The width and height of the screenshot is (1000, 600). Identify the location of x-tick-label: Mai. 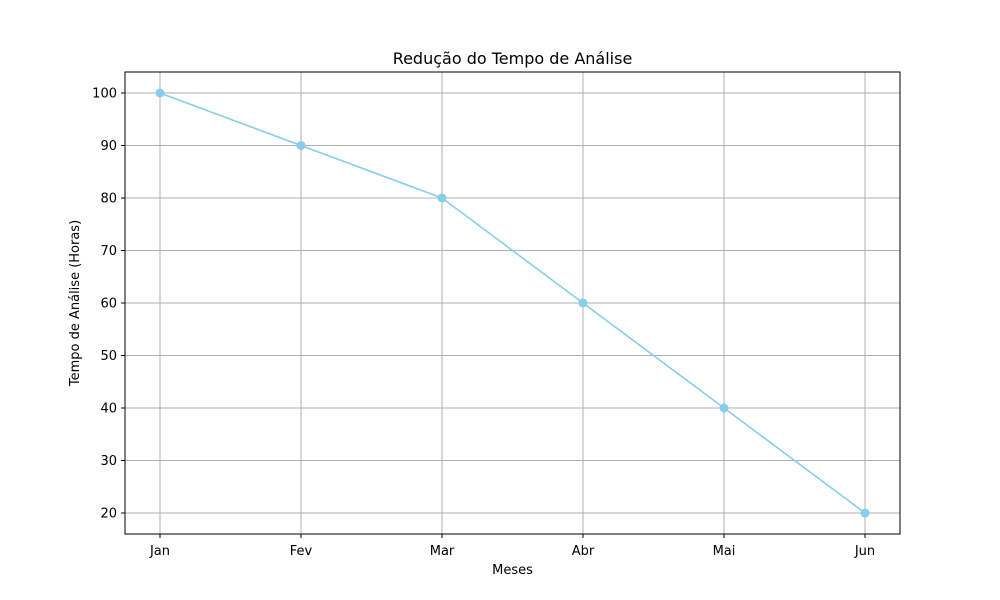
(724, 551).